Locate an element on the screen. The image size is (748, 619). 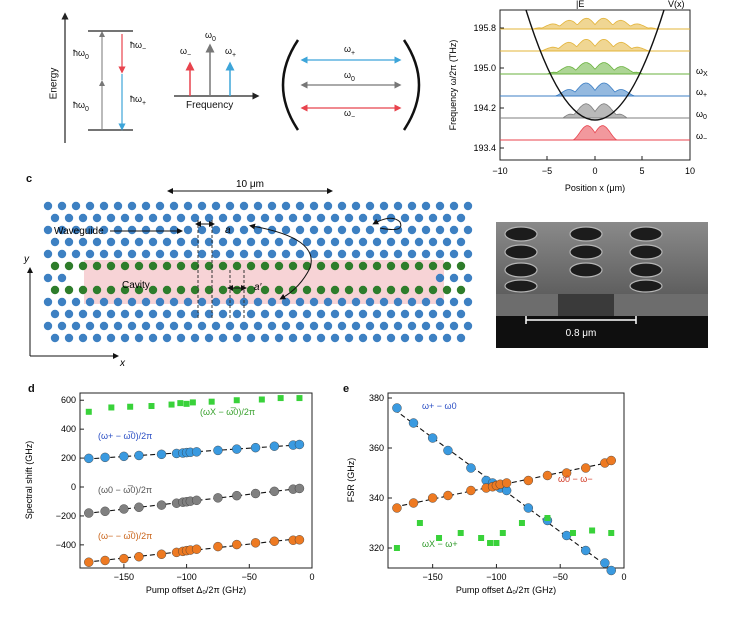
spec-modes is located at coordinates (595, 79).